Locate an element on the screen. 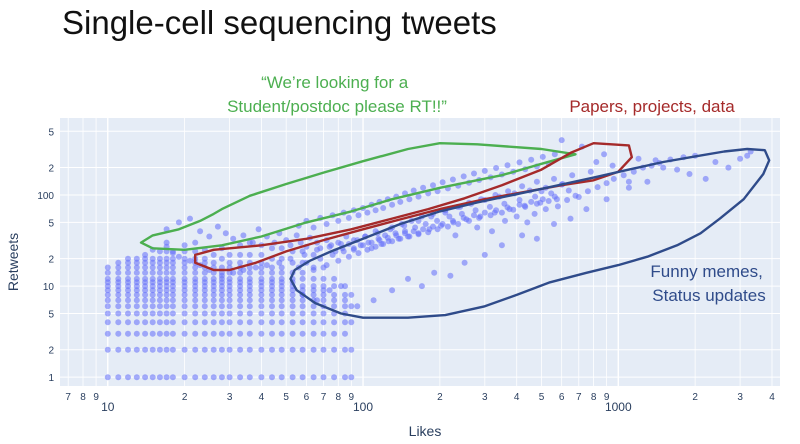 This screenshot has height=444, width=800. annotation-memes-line-1: Funny memes, is located at coordinates (706, 271).